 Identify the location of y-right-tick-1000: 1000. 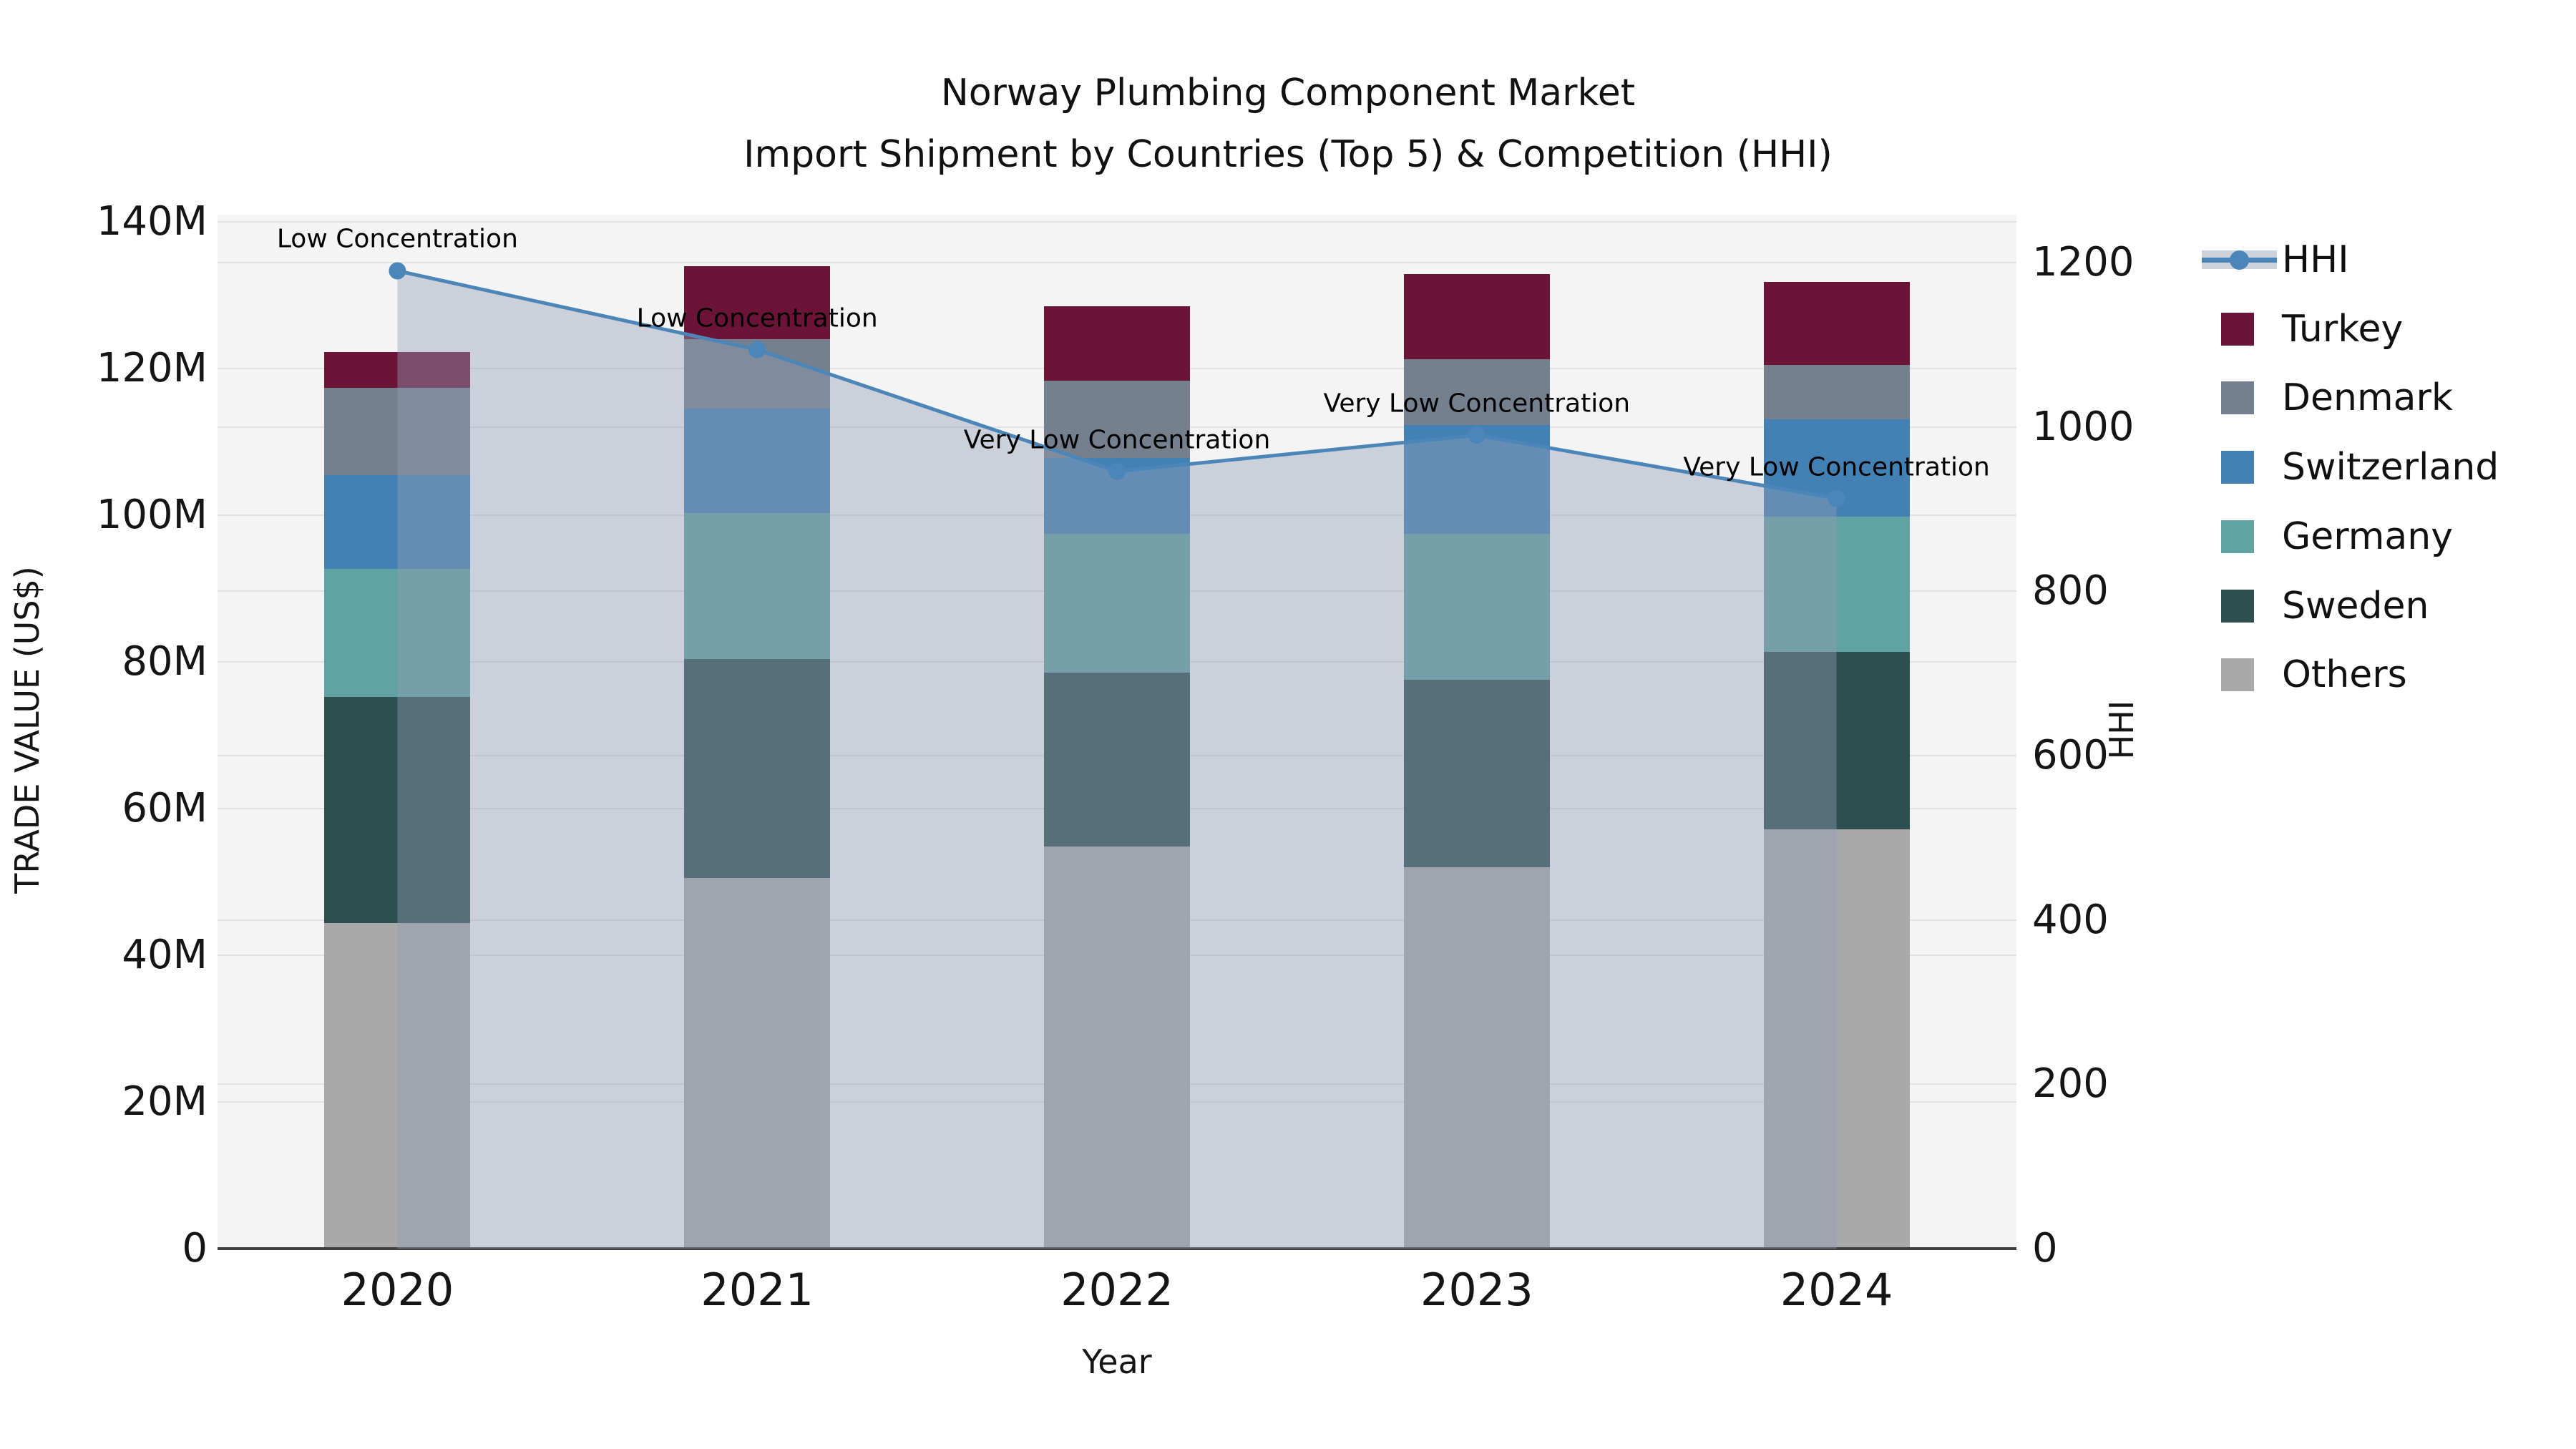
(2083, 426).